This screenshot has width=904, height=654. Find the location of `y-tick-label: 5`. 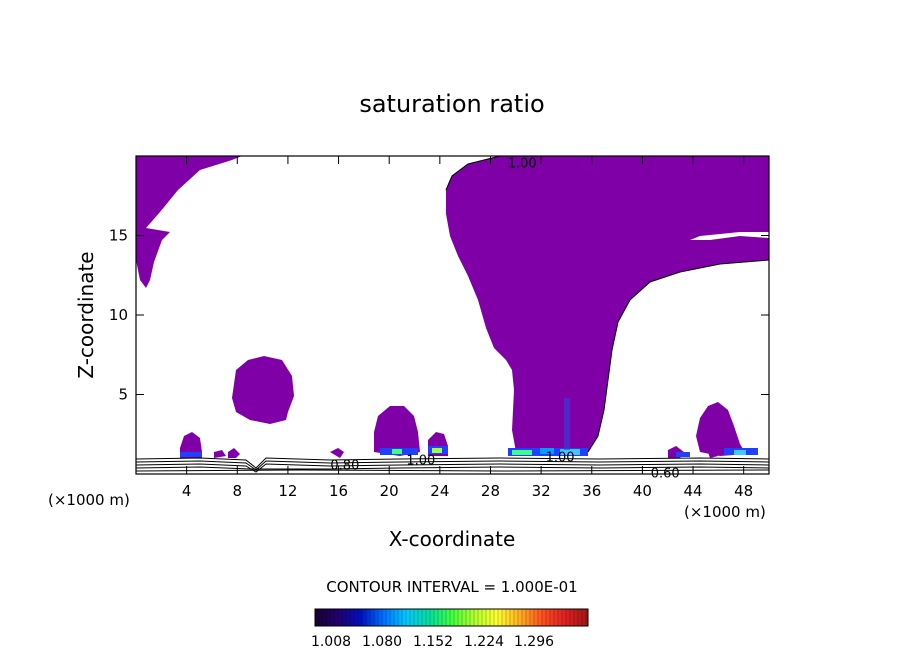

y-tick-label: 5 is located at coordinates (123, 395).